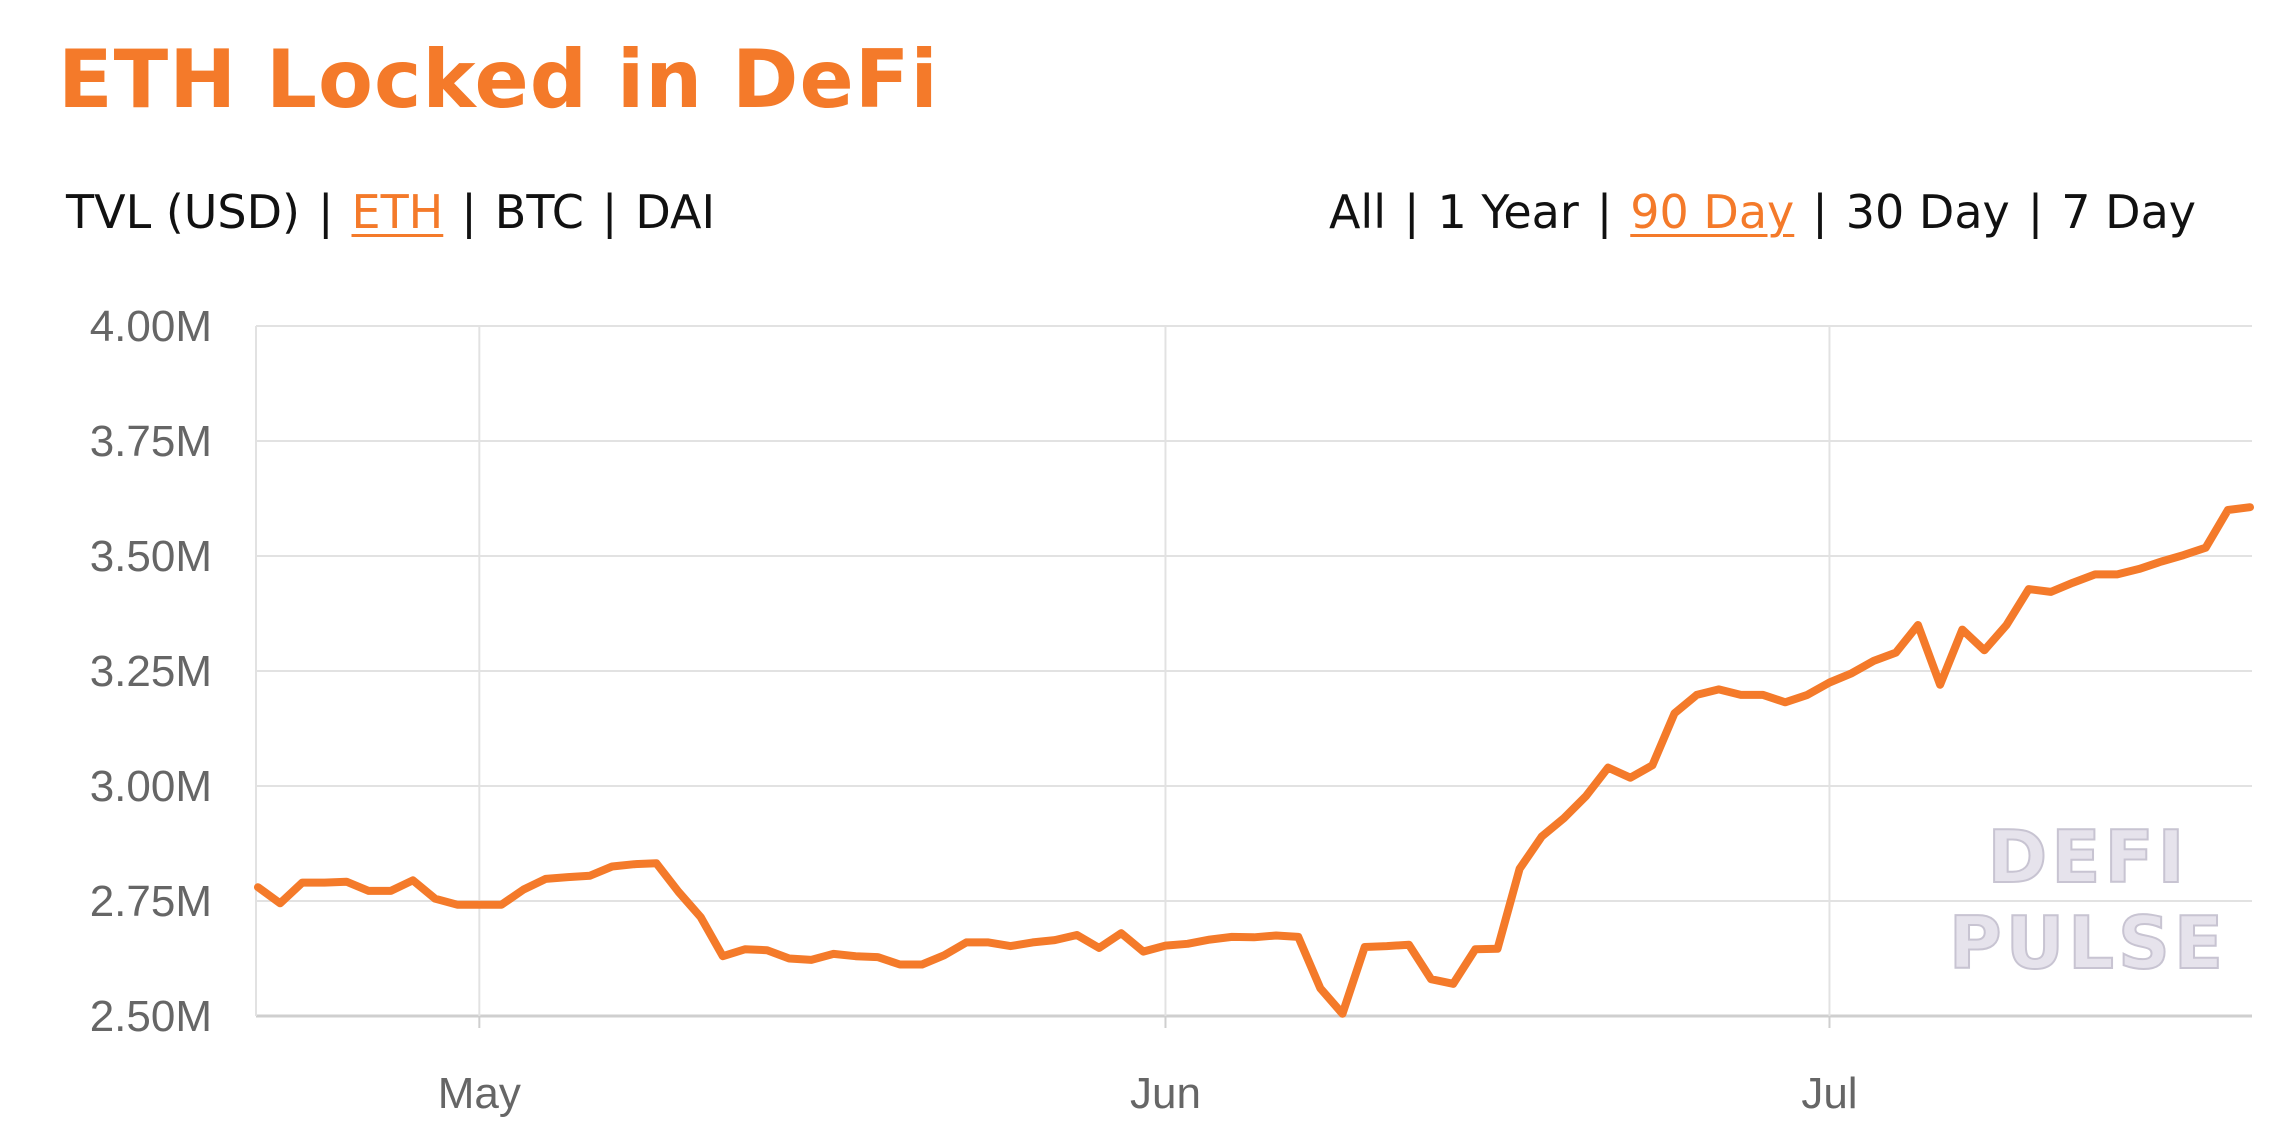  Describe the element at coordinates (1165, 1093) in the screenshot. I see `x-tick-label: Jun` at that location.